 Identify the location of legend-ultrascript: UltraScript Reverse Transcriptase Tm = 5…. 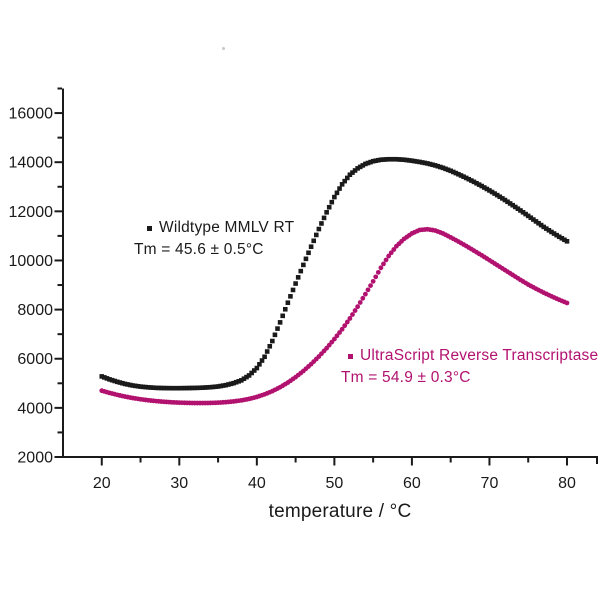
(469, 367).